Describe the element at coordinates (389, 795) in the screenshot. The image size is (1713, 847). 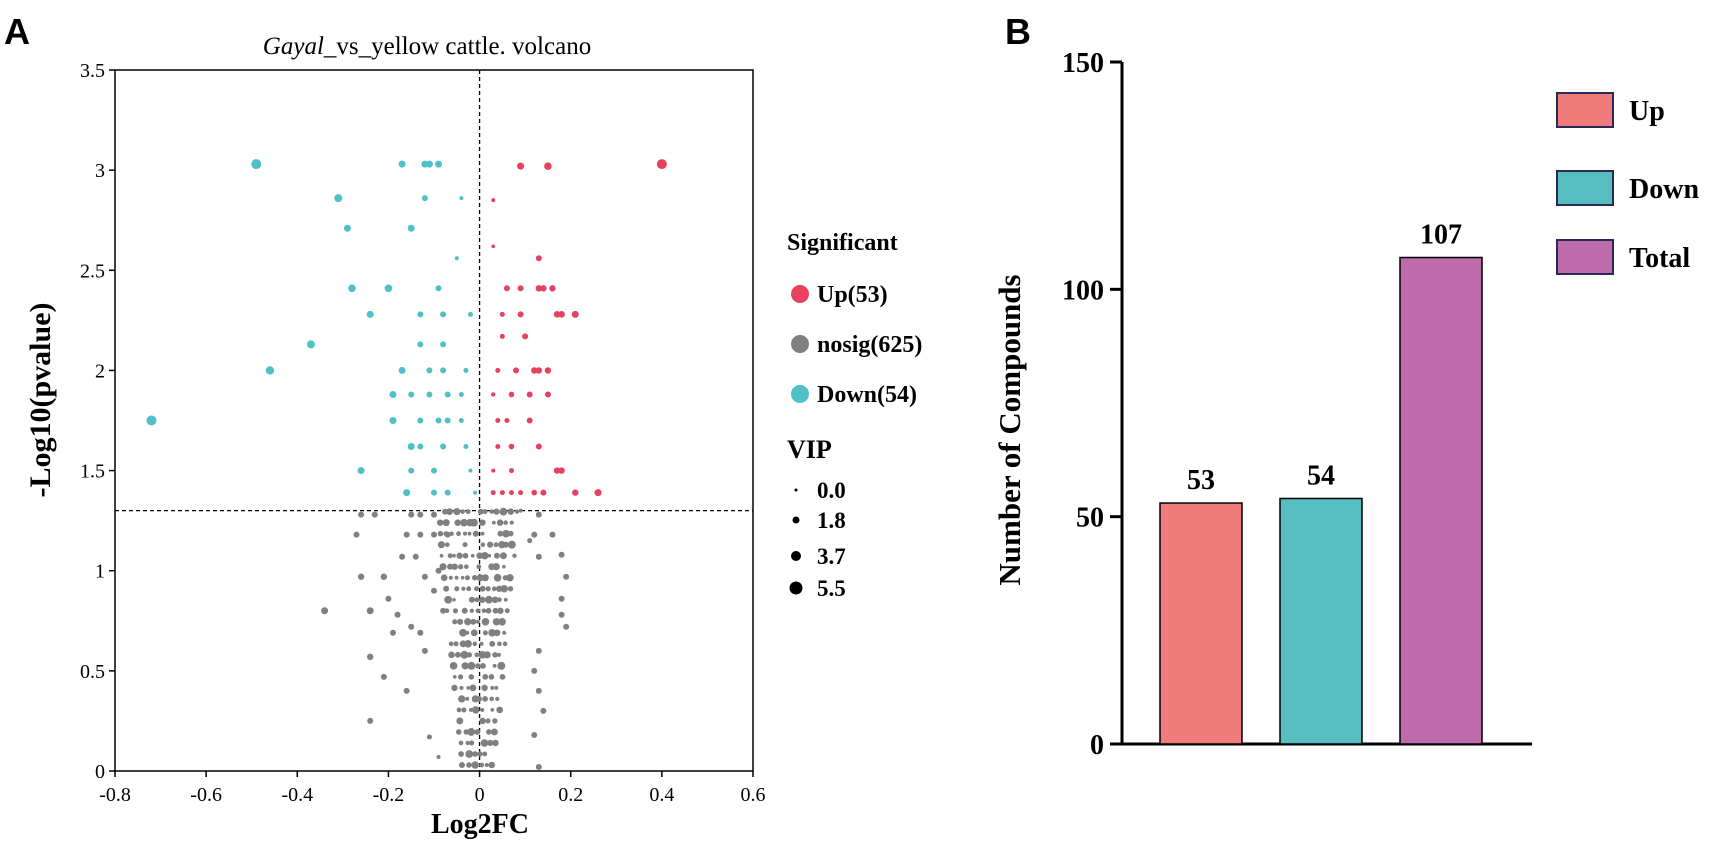
I see `x-tick-label: -0.2` at that location.